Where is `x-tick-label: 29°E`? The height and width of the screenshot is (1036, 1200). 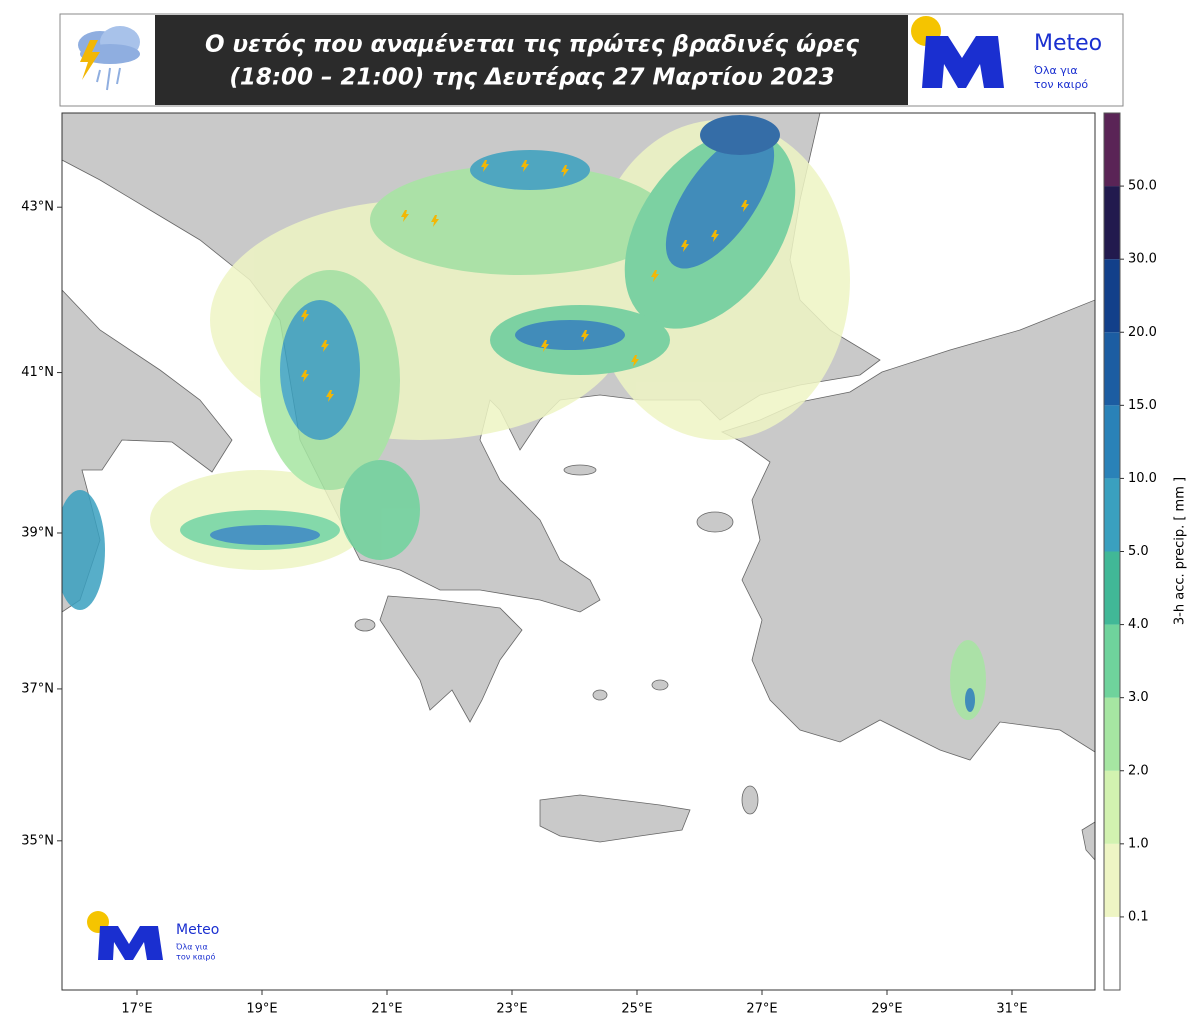
x-tick-label: 29°E is located at coordinates (886, 1009).